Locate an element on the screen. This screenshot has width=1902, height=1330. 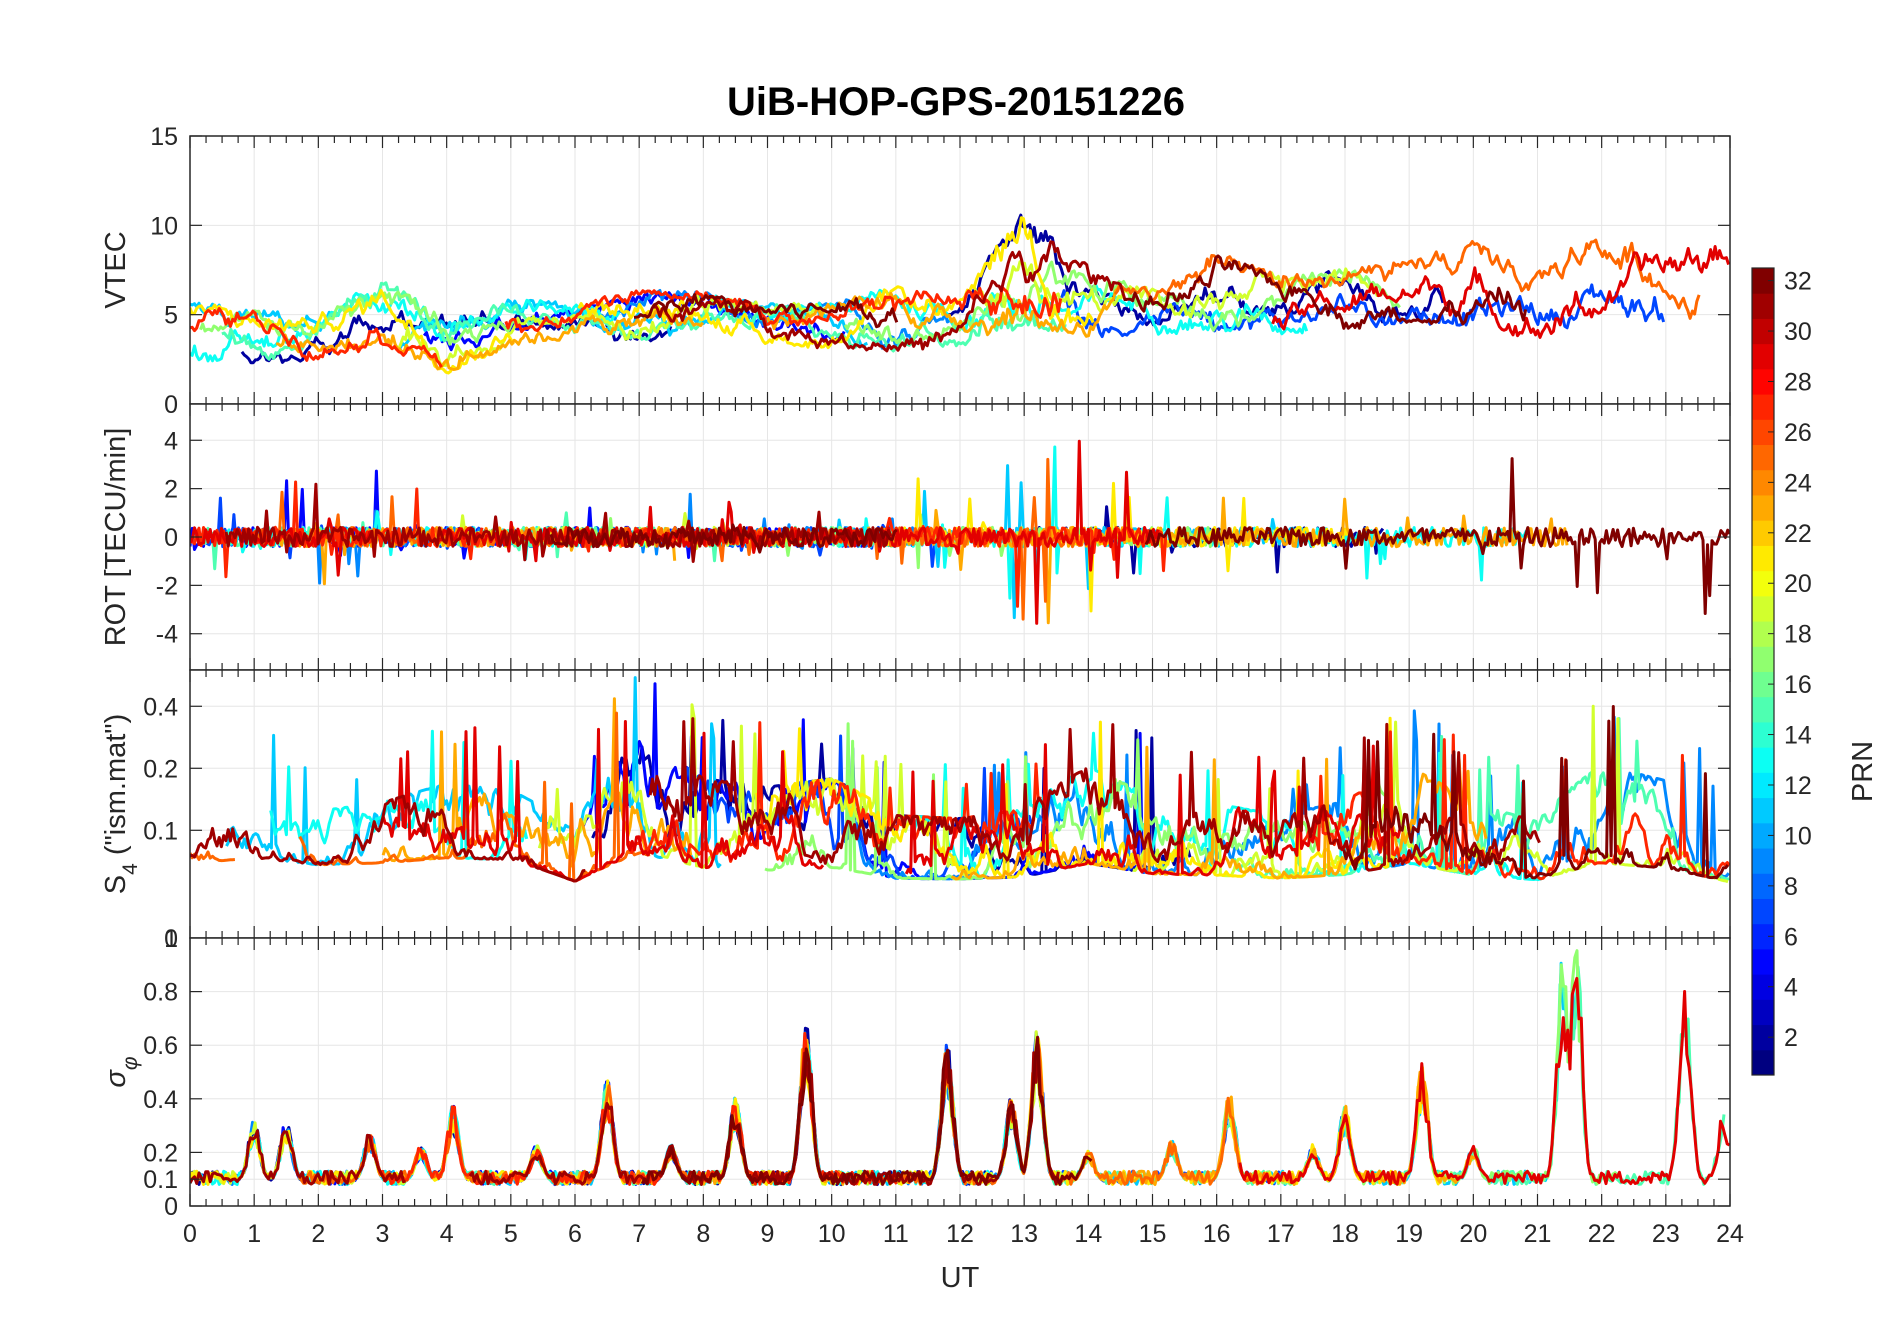
x-tick-label: 6 is located at coordinates (575, 1234).